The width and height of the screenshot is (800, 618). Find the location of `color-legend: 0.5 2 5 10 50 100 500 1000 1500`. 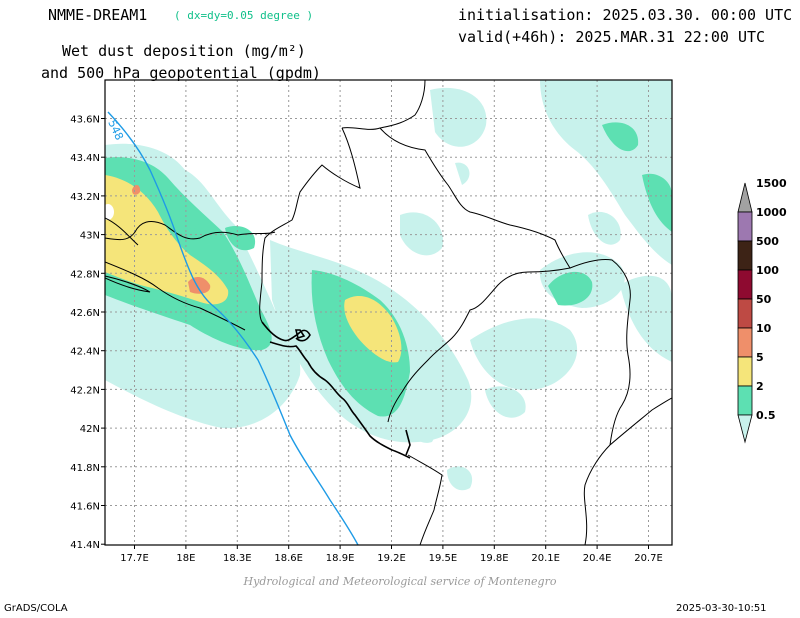

color-legend: 0.5 2 5 10 50 100 500 1000 1500 is located at coordinates (762, 310).